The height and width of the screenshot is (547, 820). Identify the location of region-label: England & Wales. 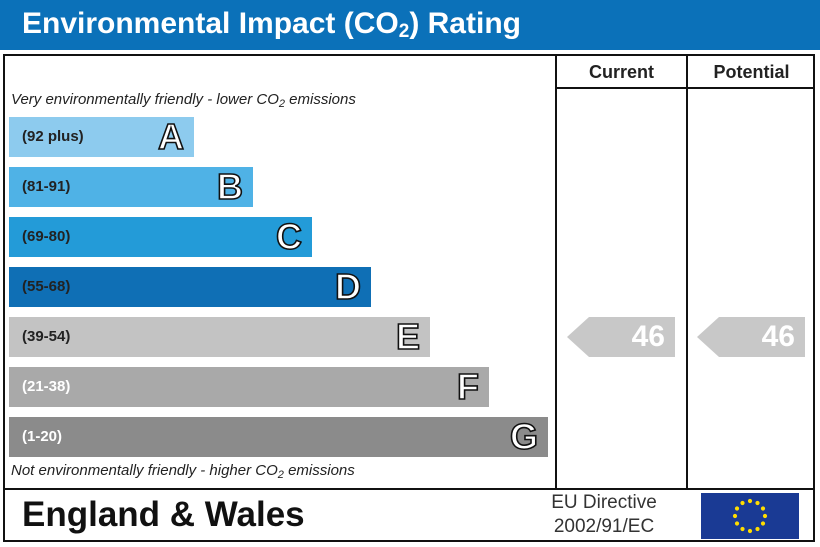
(163, 514).